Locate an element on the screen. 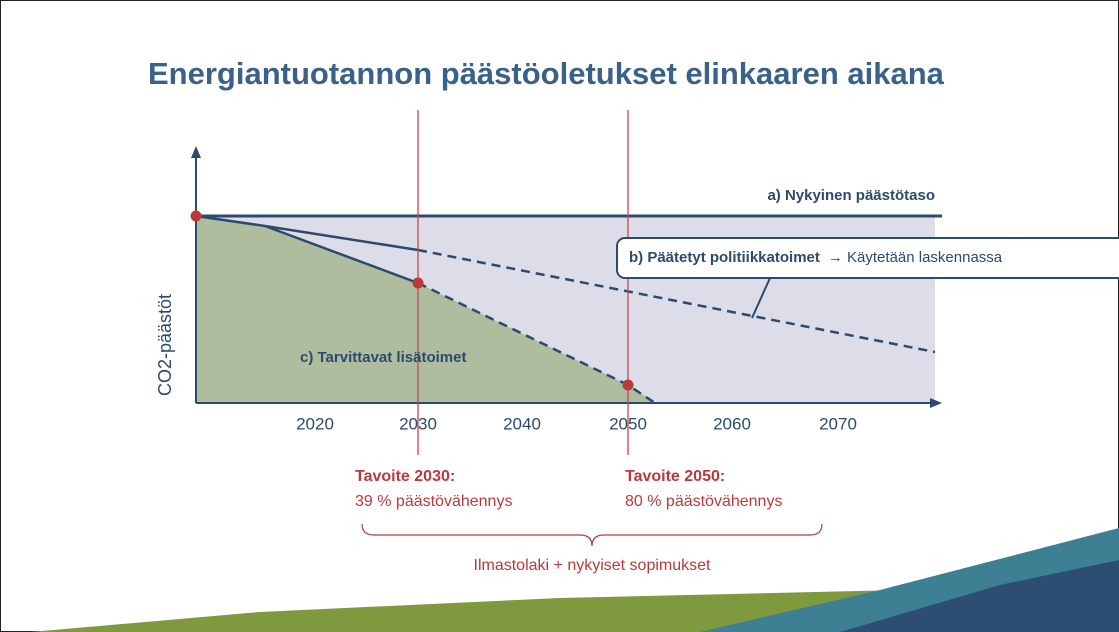  x-tick-label: 2070 is located at coordinates (838, 423).